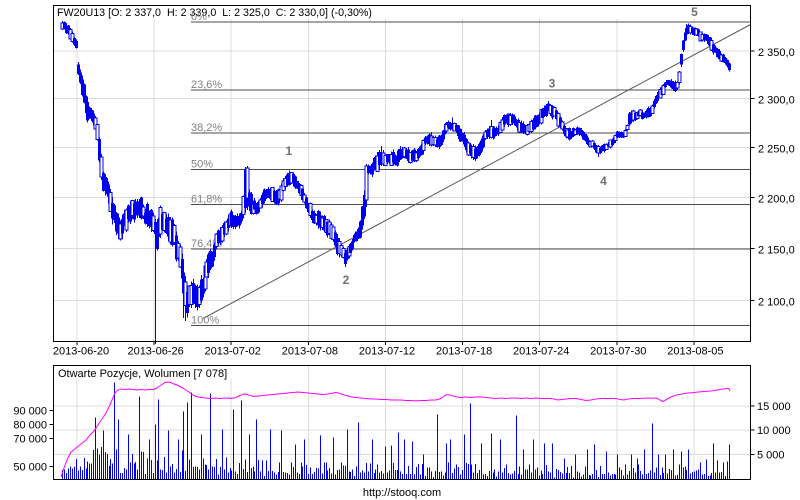 This screenshot has width=800, height=500. What do you see at coordinates (288, 151) in the screenshot?
I see `svg-text: 1` at bounding box center [288, 151].